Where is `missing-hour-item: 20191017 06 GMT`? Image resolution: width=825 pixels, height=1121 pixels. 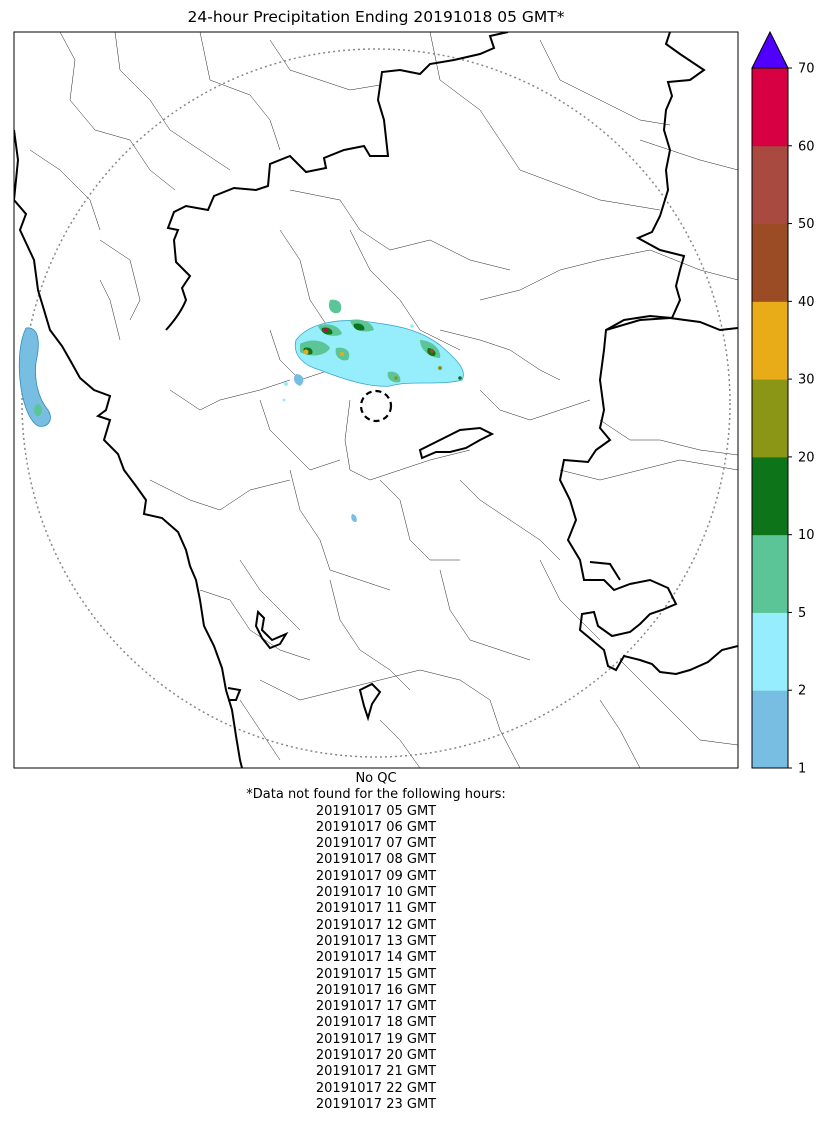
missing-hour-item: 20191017 06 GMT is located at coordinates (376, 827).